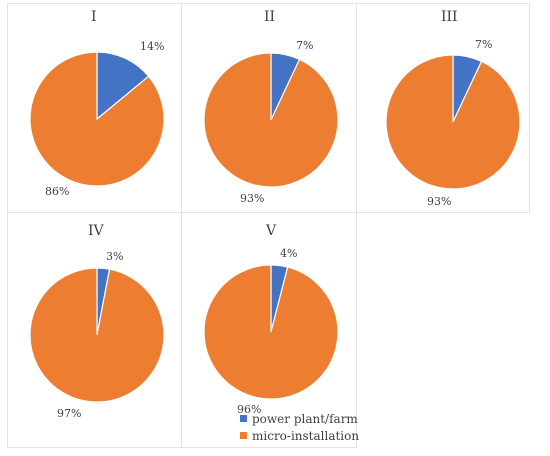 This screenshot has width=550, height=456. What do you see at coordinates (252, 198) in the screenshot?
I see `pie-2-label-micro-installation: 93%` at bounding box center [252, 198].